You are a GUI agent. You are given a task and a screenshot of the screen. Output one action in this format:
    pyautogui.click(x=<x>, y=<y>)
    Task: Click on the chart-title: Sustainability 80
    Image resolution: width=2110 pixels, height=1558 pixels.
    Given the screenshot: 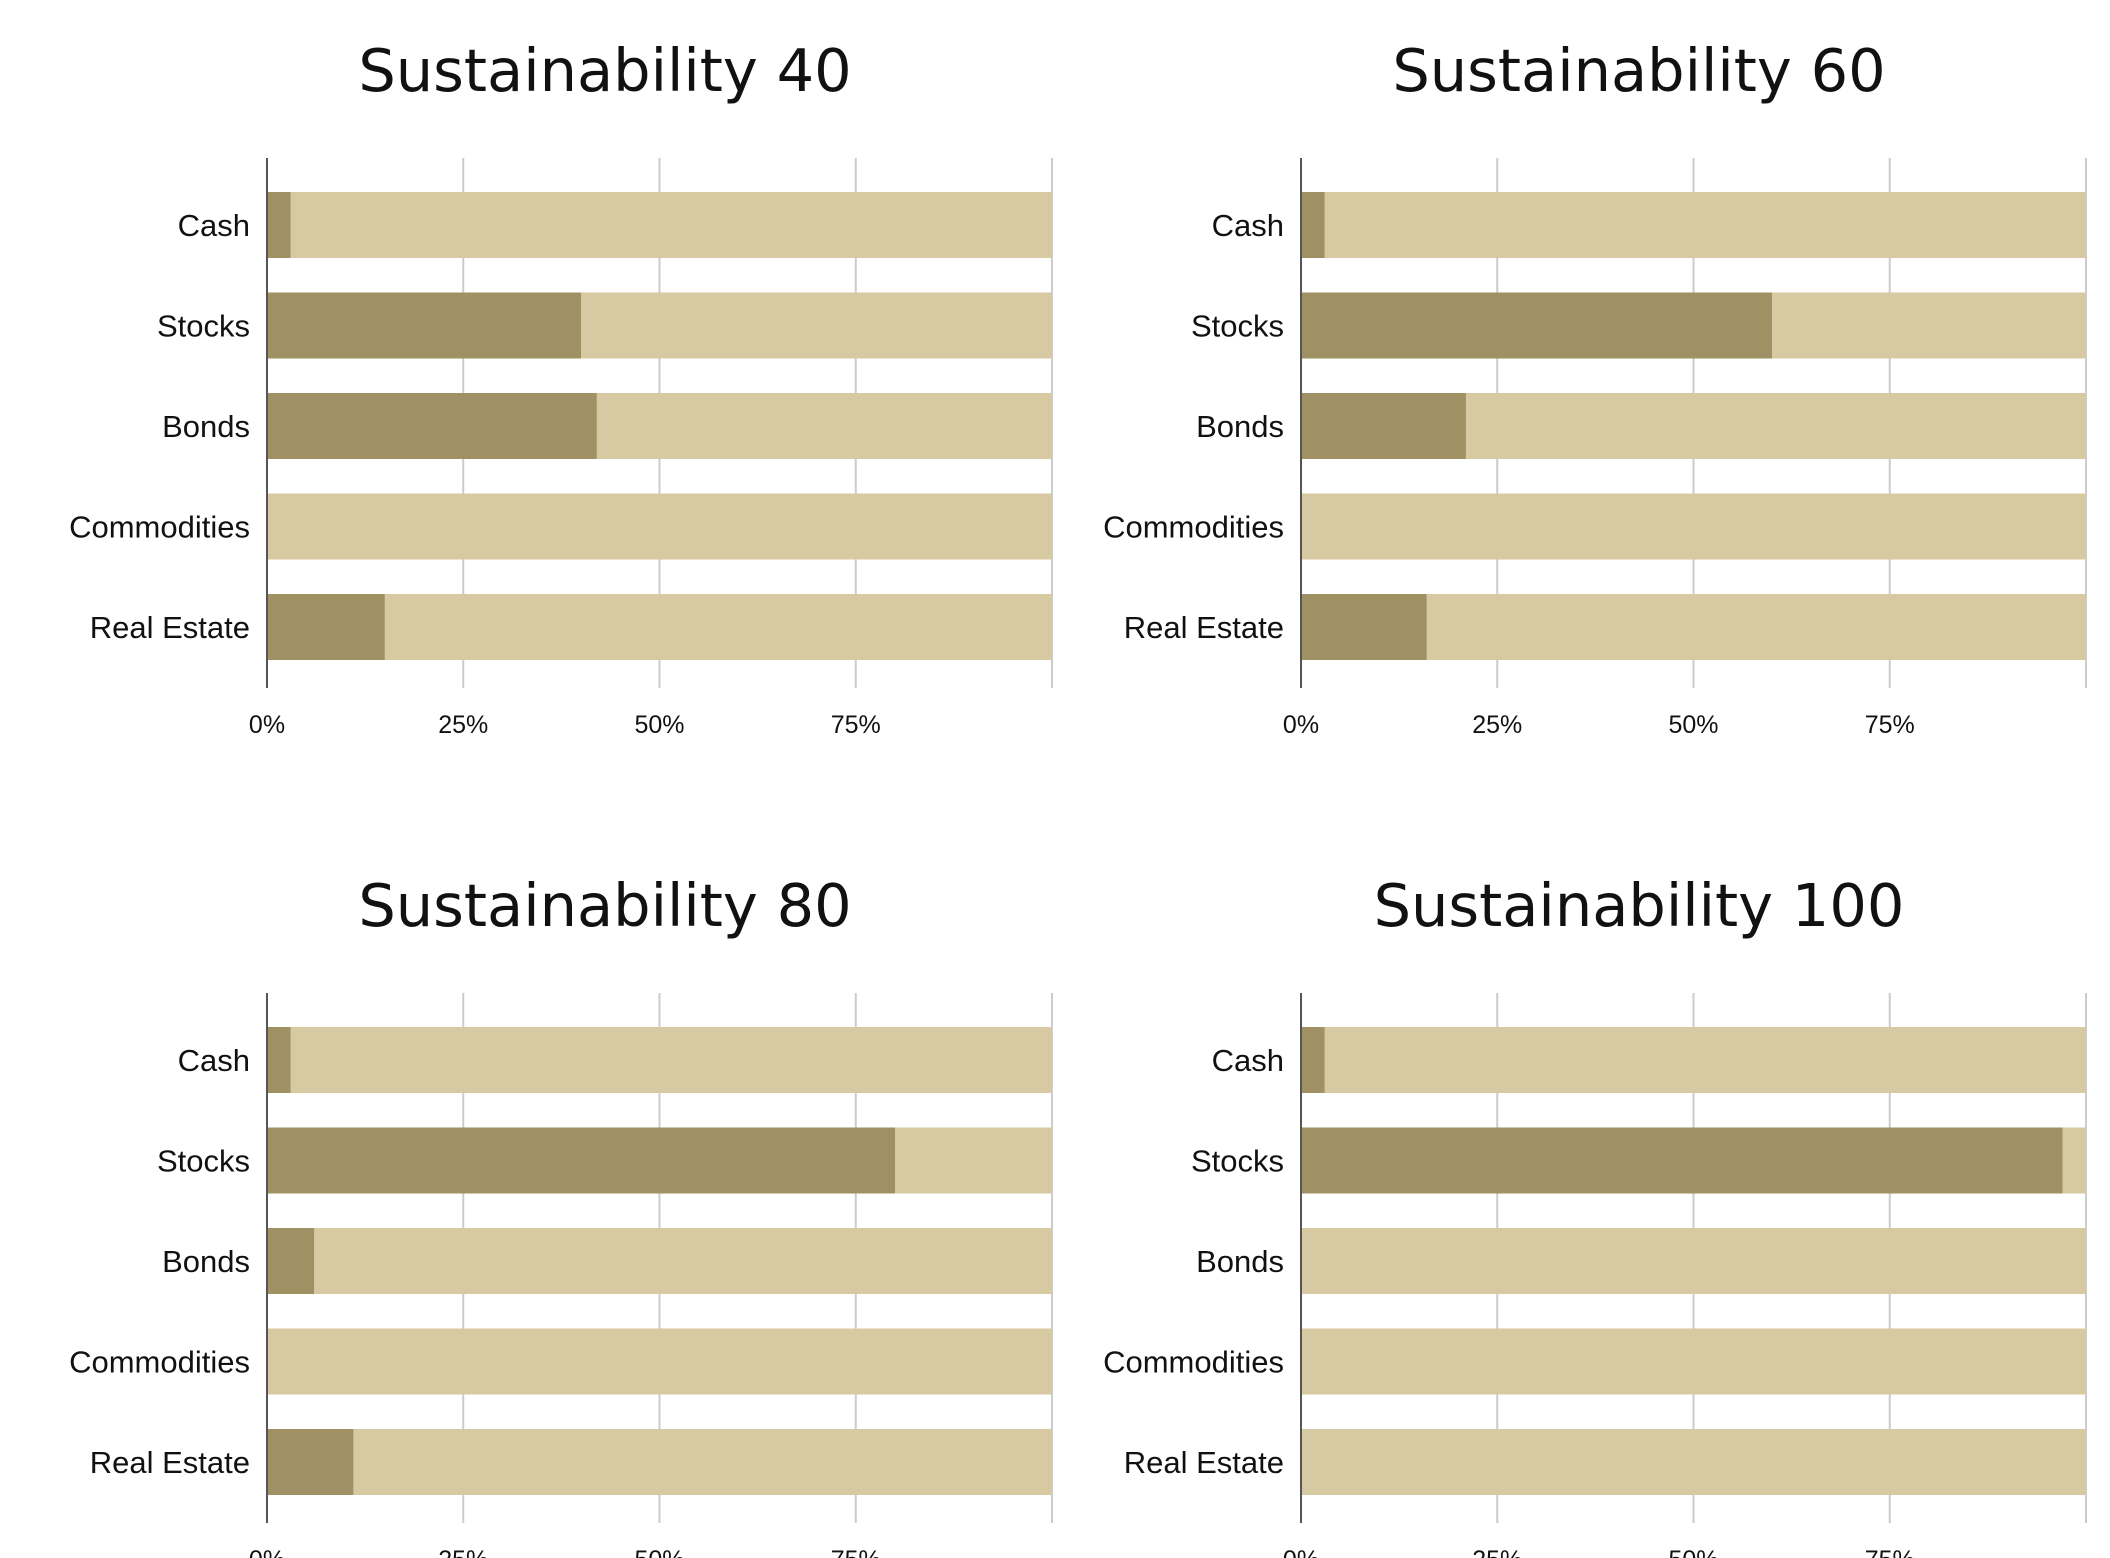 What is the action you would take?
    pyautogui.click(x=604, y=905)
    